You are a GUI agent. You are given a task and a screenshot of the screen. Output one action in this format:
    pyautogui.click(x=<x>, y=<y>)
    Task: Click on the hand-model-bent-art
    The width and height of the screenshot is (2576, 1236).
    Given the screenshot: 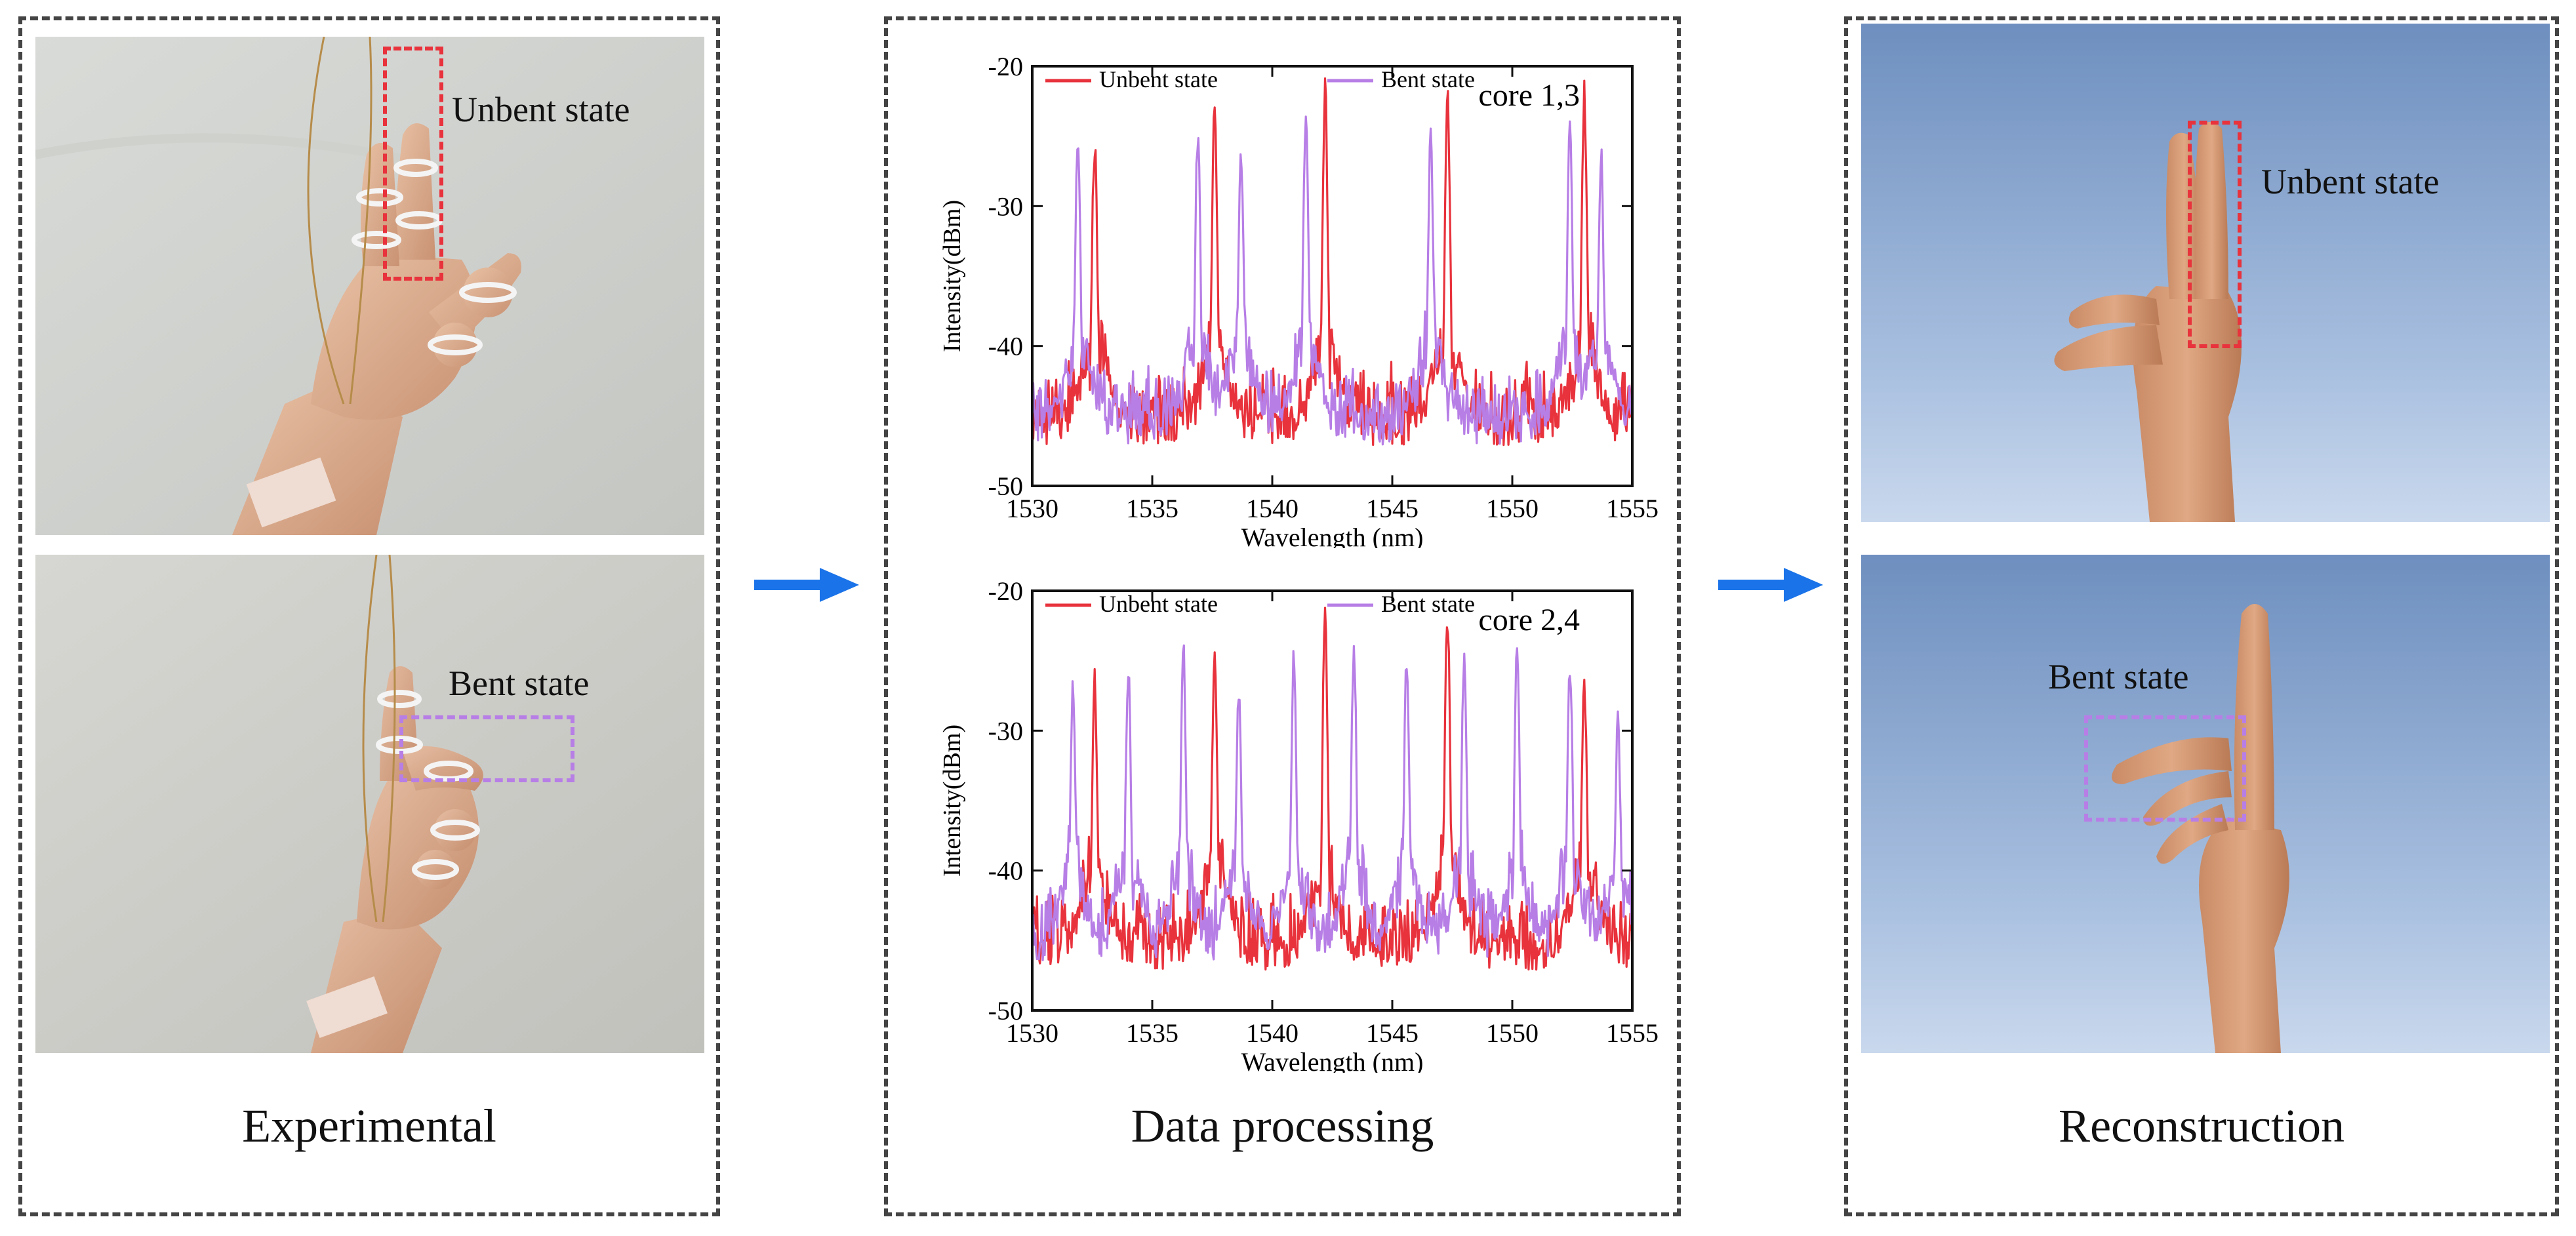 What is the action you would take?
    pyautogui.click(x=2205, y=804)
    